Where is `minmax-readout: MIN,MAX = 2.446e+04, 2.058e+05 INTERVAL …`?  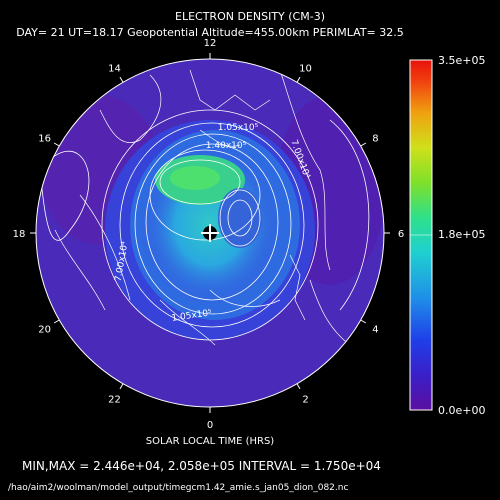
minmax-readout: MIN,MAX = 2.446e+04, 2.058e+05 INTERVAL … is located at coordinates (201, 466).